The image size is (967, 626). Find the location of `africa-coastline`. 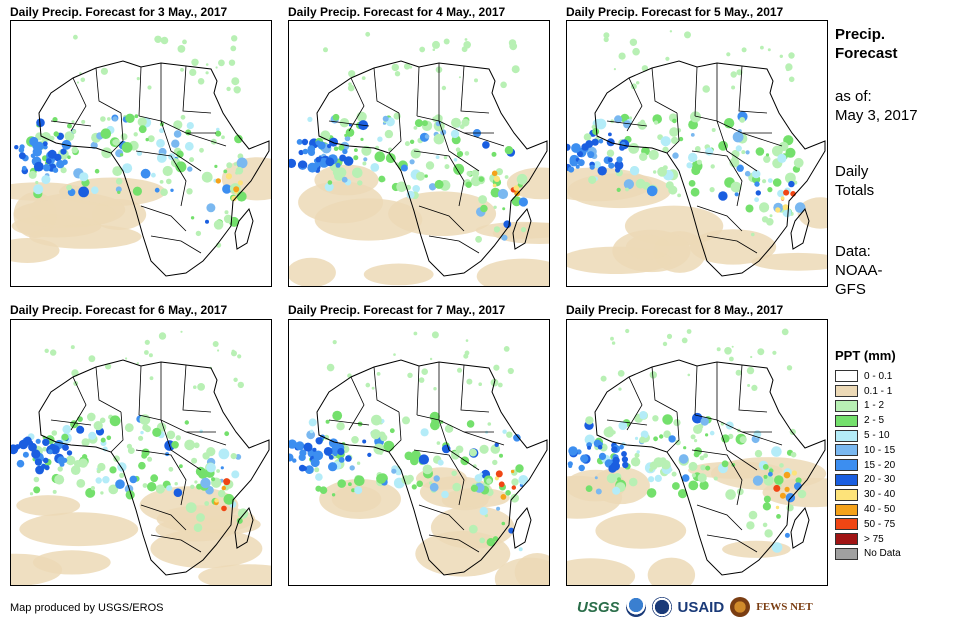

africa-coastline is located at coordinates (710, 168).